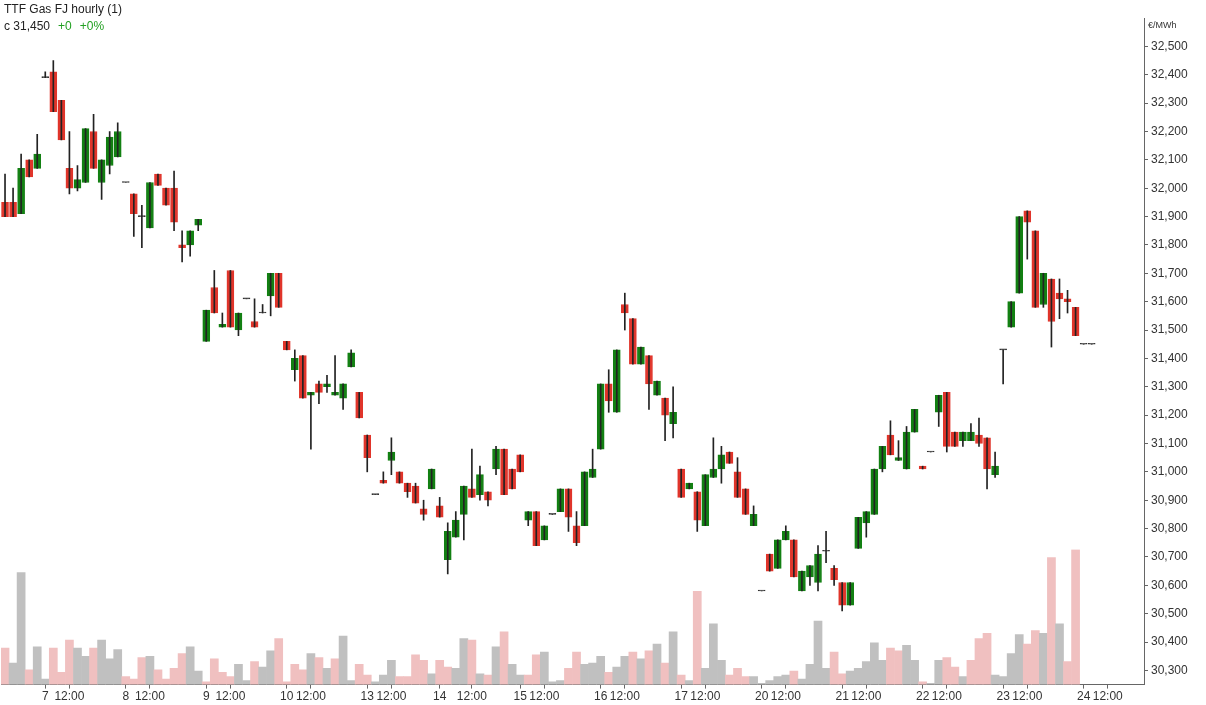  I want to click on x-tick-label: 8, so click(126, 696).